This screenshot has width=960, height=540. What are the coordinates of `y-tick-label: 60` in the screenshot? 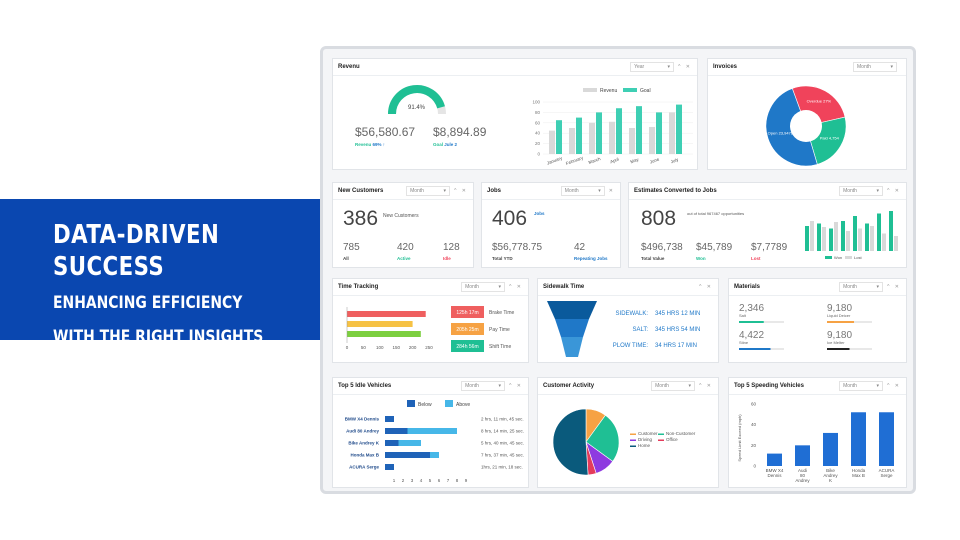 It's located at (754, 404).